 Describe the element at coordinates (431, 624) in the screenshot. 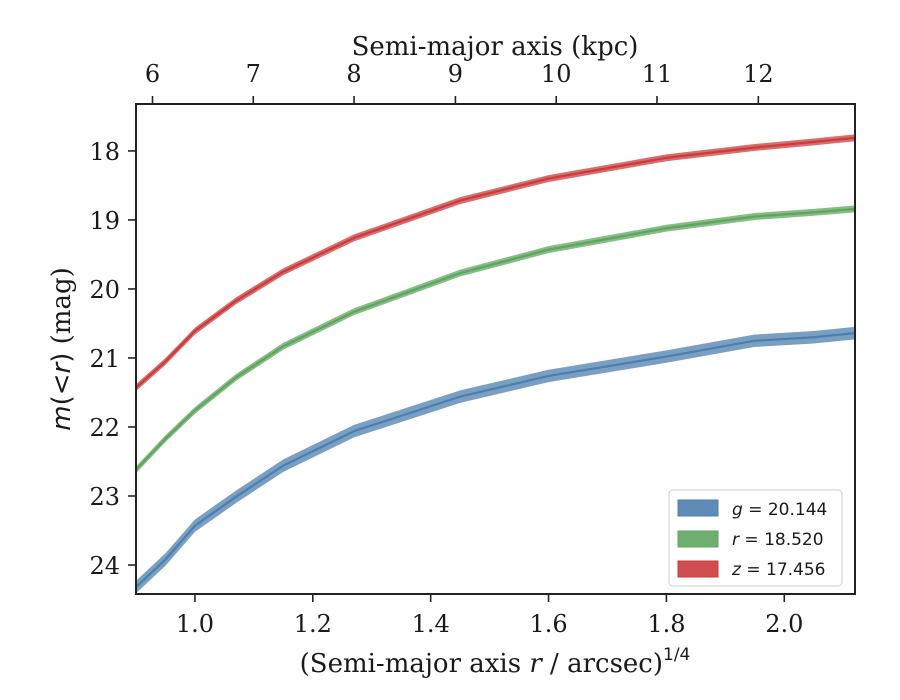

I see `x-tick-label: 1.4` at that location.